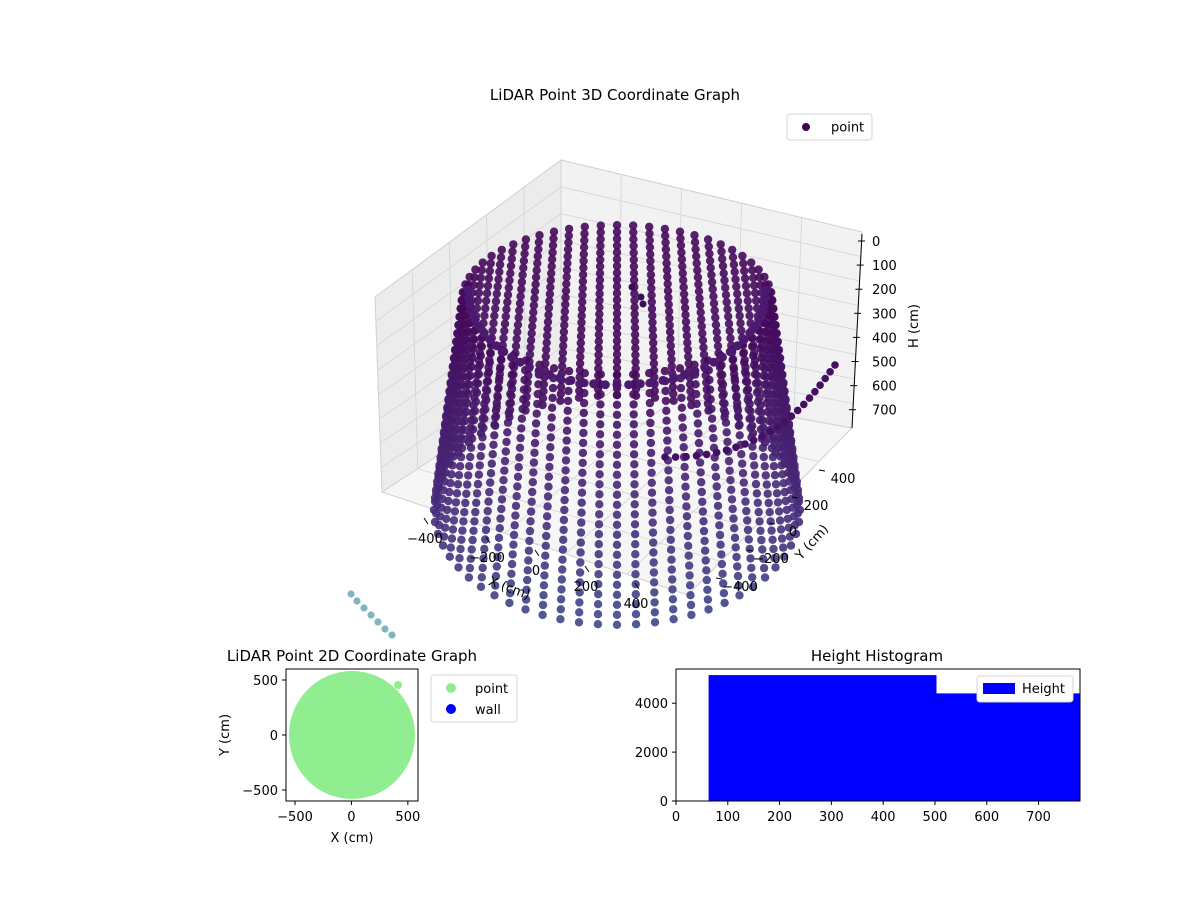 This screenshot has height=900, width=1200. What do you see at coordinates (740, 587) in the screenshot?
I see `plot3d-ytick-label: −400` at bounding box center [740, 587].